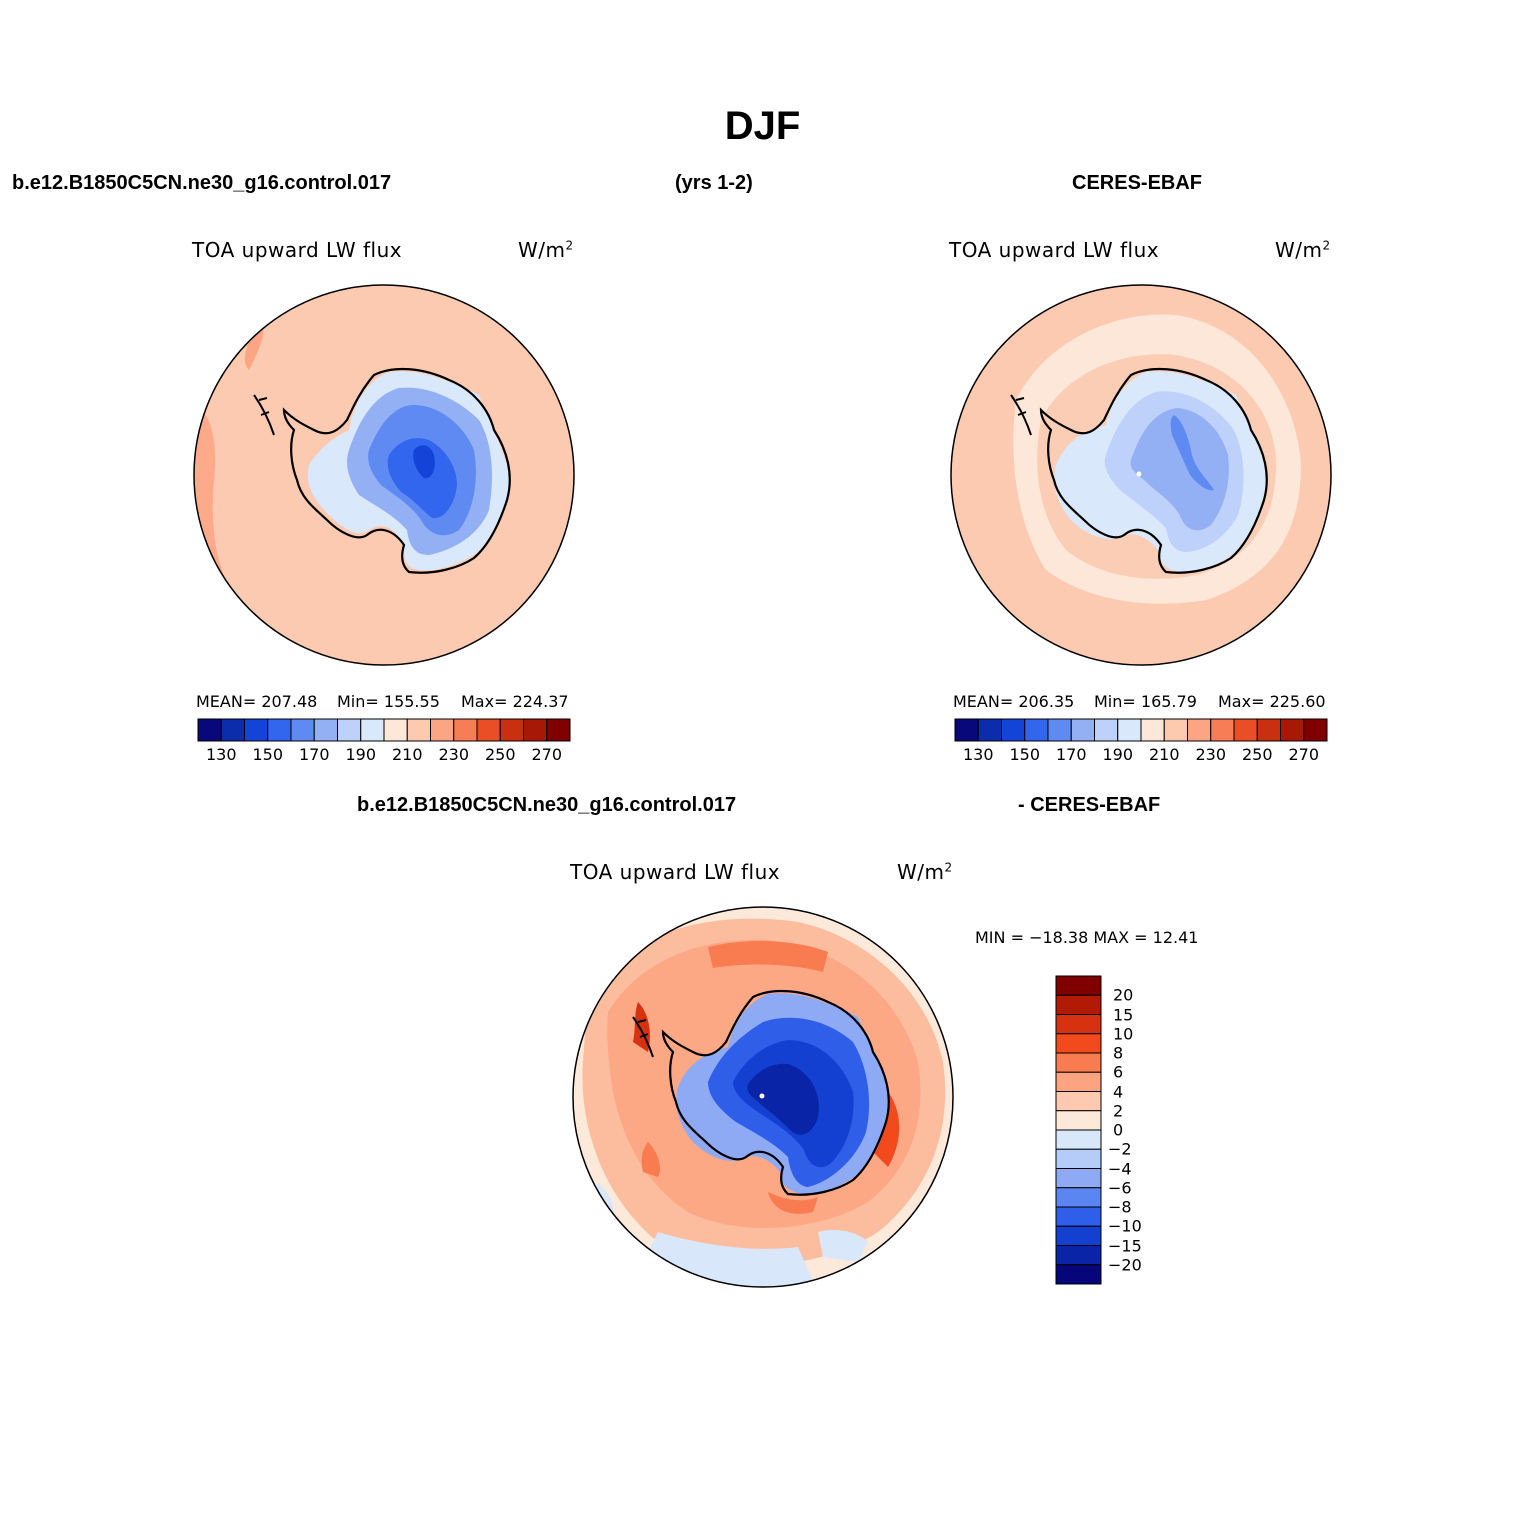  I want to click on panel2-max: Max= 225.60, so click(1272, 701).